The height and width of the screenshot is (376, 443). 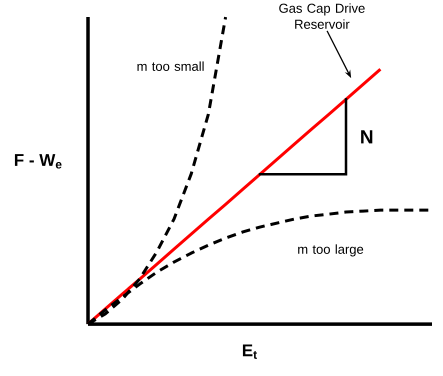 What do you see at coordinates (331, 250) in the screenshot?
I see `series-label: m too large` at bounding box center [331, 250].